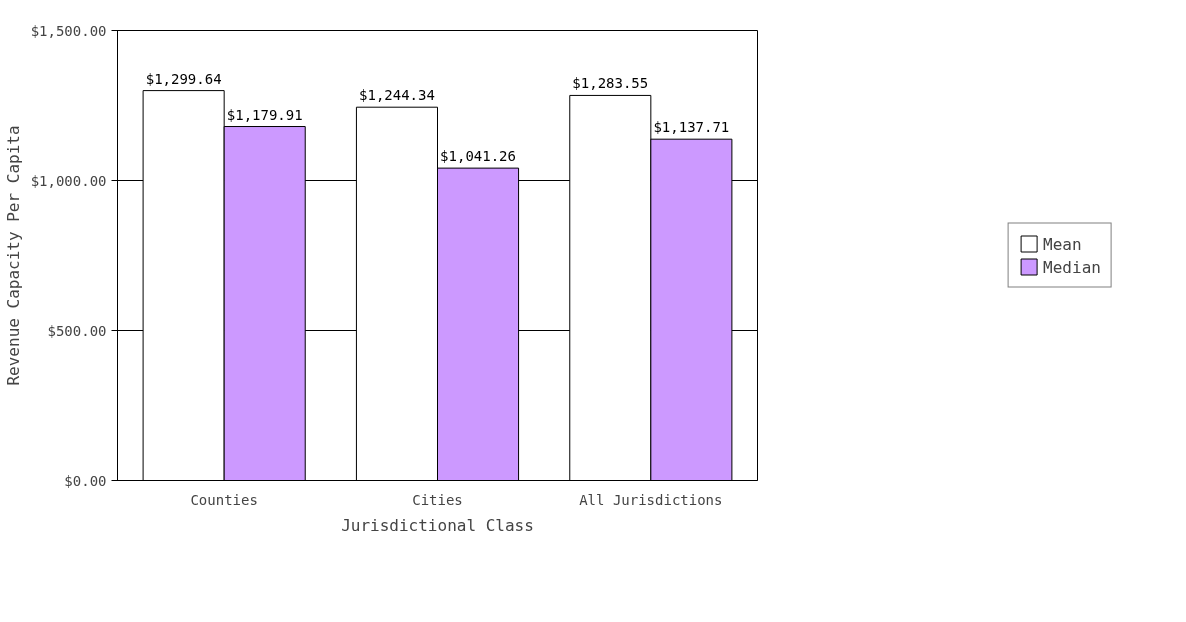 The width and height of the screenshot is (1186, 622). Describe the element at coordinates (85, 480) in the screenshot. I see `y-tick-label: $0.00` at that location.